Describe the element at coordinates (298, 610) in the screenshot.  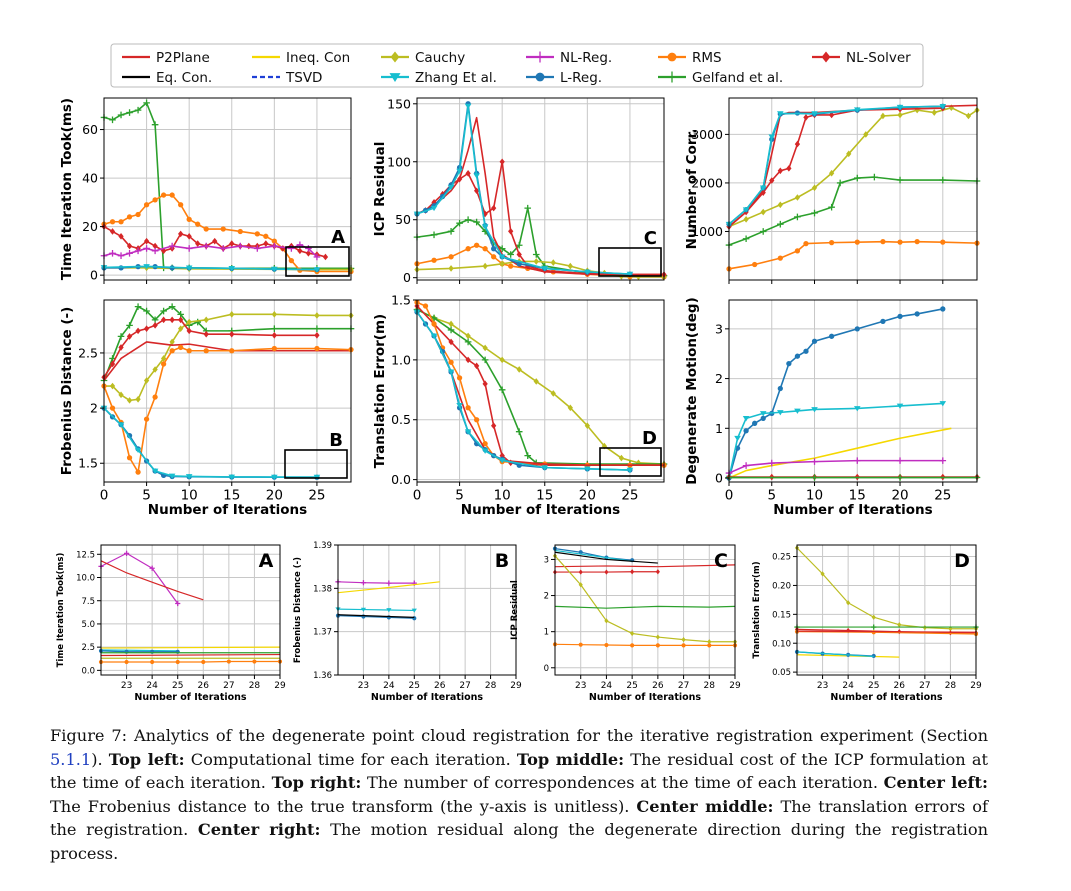
I see `y-axis-label: Frobenius Distance (-)` at that location.